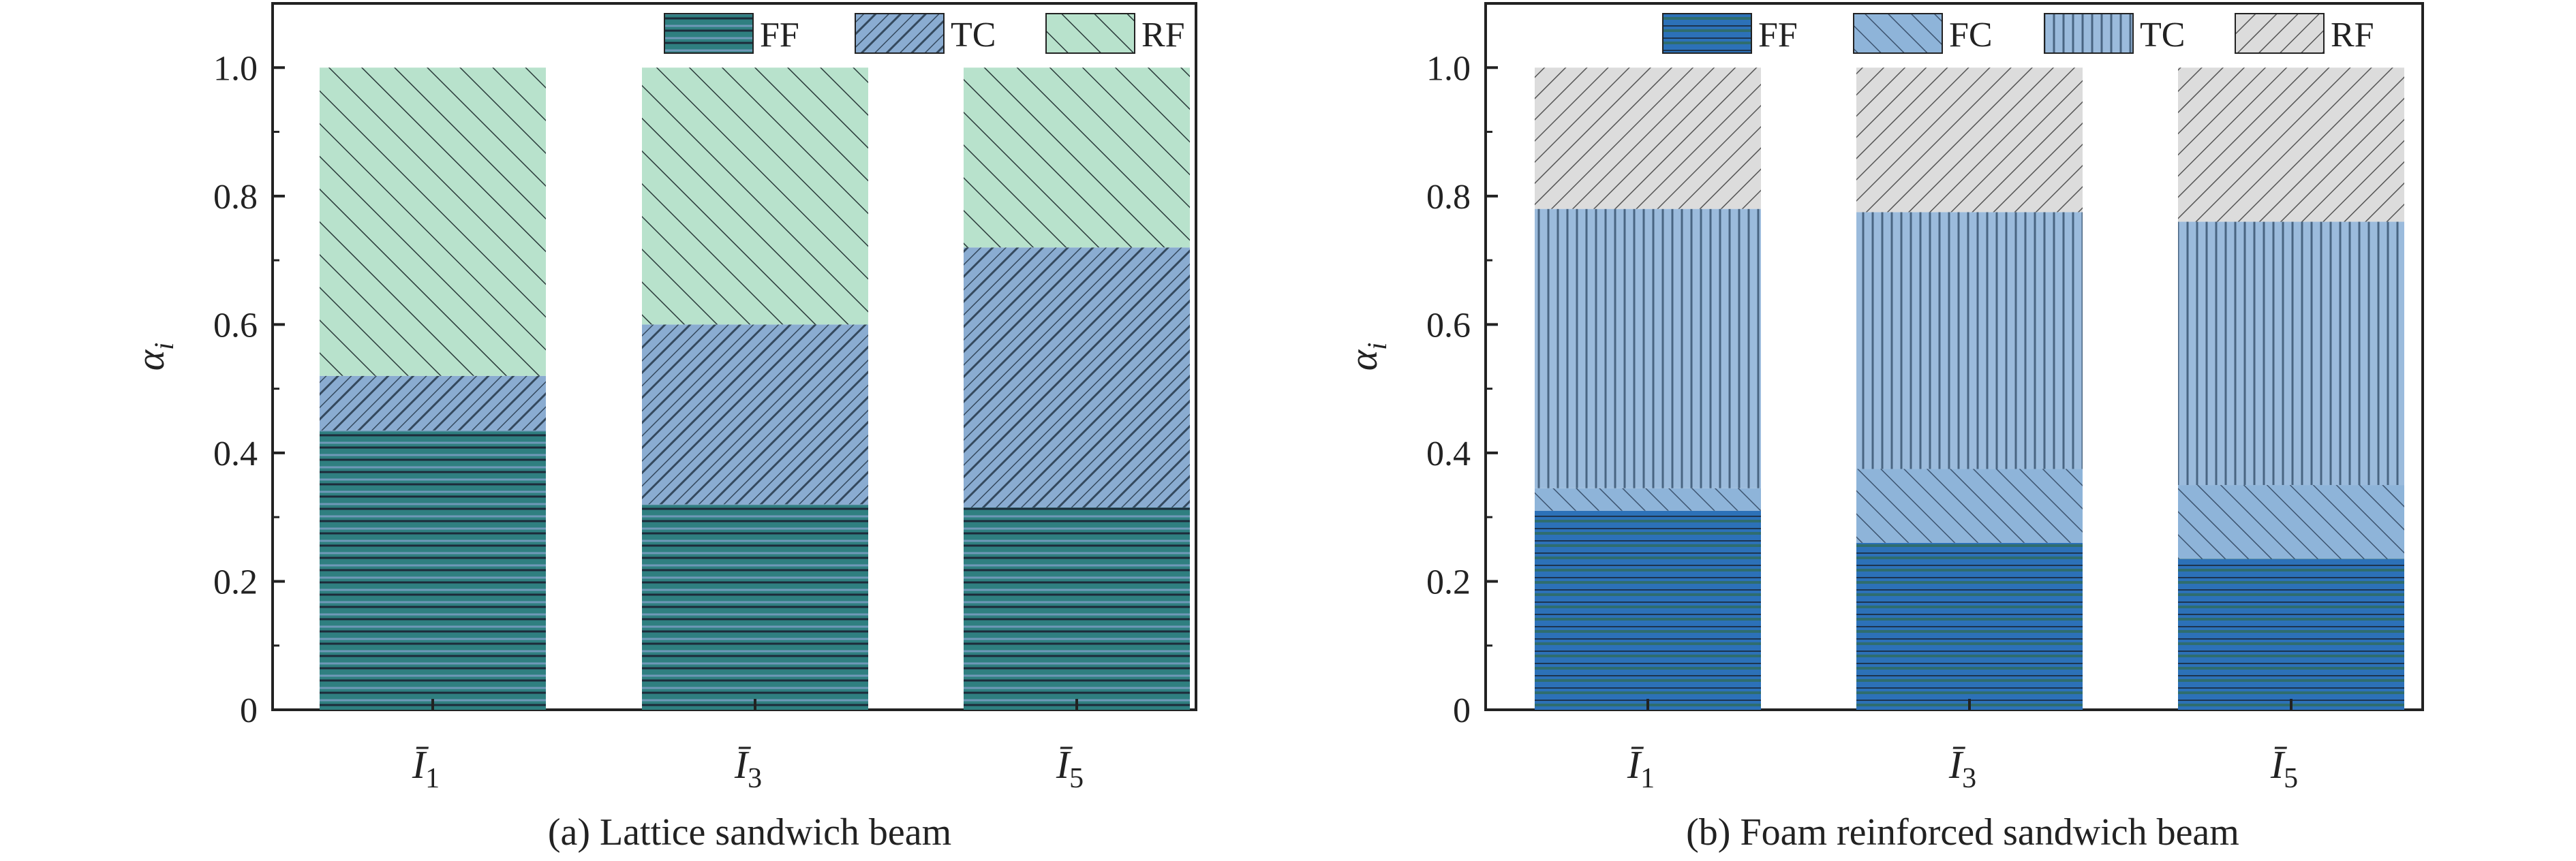 The image size is (2576, 861). What do you see at coordinates (749, 832) in the screenshot?
I see `panel-caption: (a) Lattice sandwich beam` at bounding box center [749, 832].